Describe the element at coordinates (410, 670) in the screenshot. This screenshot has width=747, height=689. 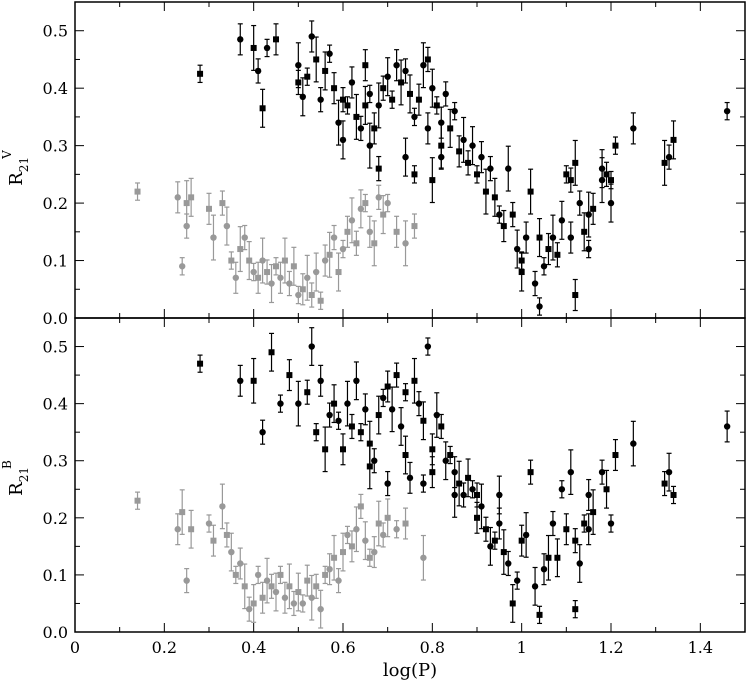
I see `x-axis-label: log(P)` at that location.